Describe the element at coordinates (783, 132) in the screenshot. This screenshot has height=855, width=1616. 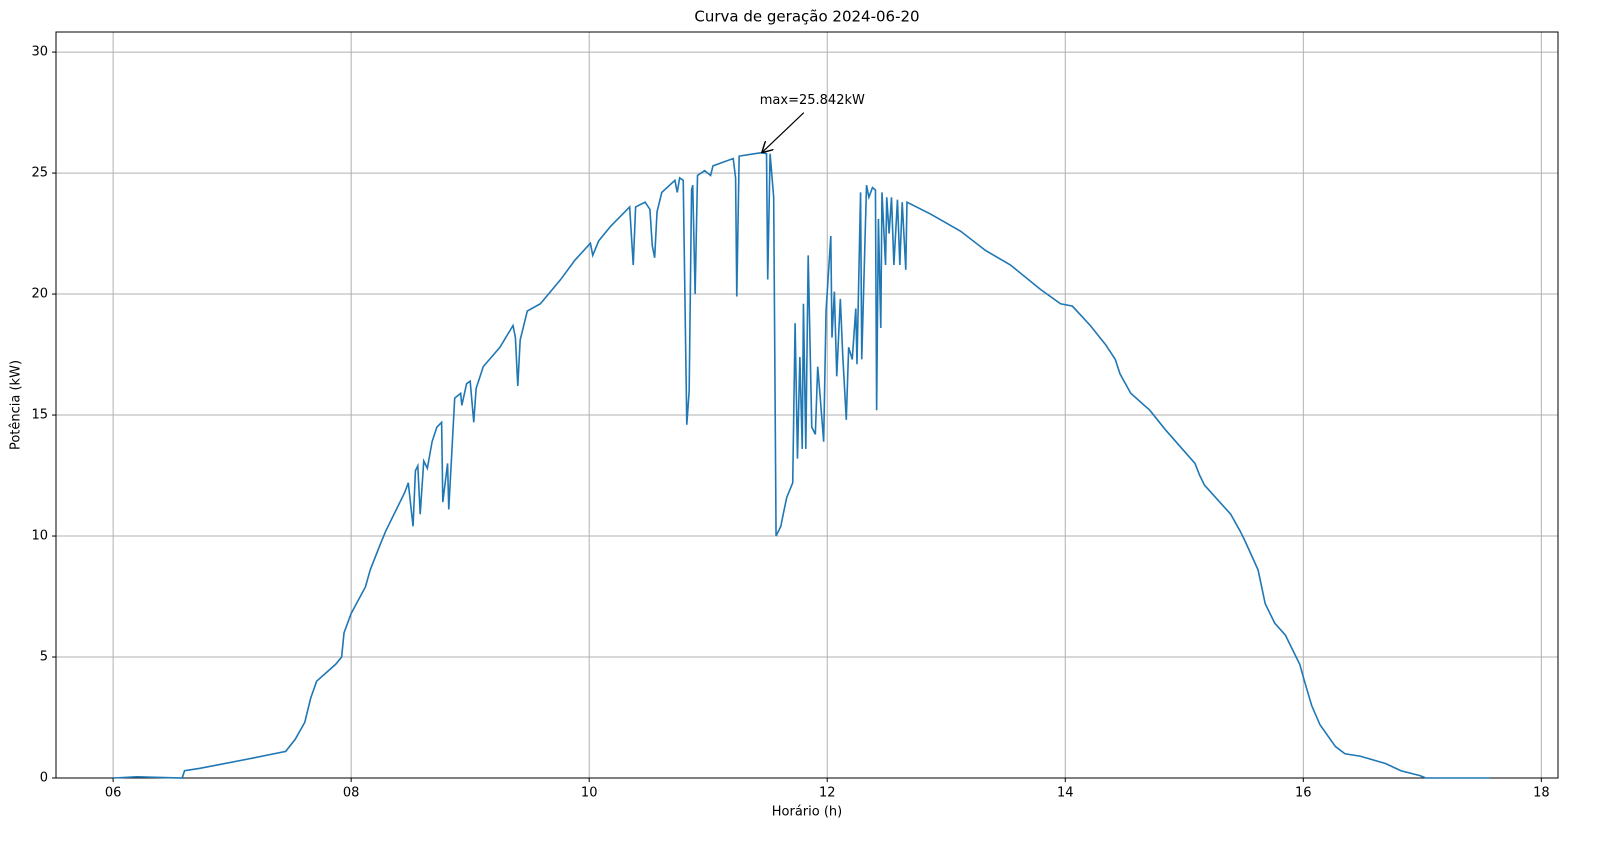
I see `annotation-arrow` at that location.